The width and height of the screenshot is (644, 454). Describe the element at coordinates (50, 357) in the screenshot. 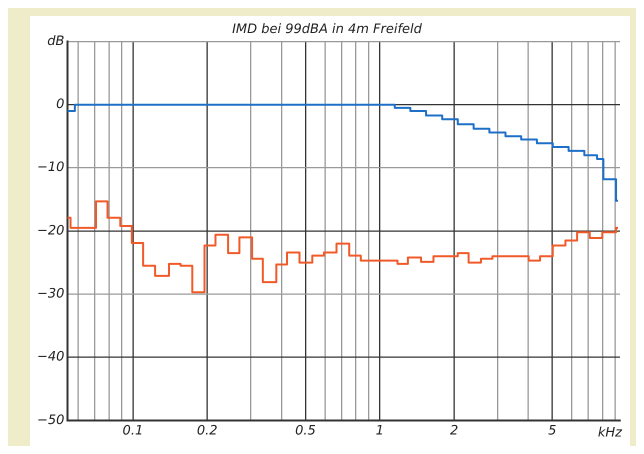

I see `y-tick-label: −40` at that location.